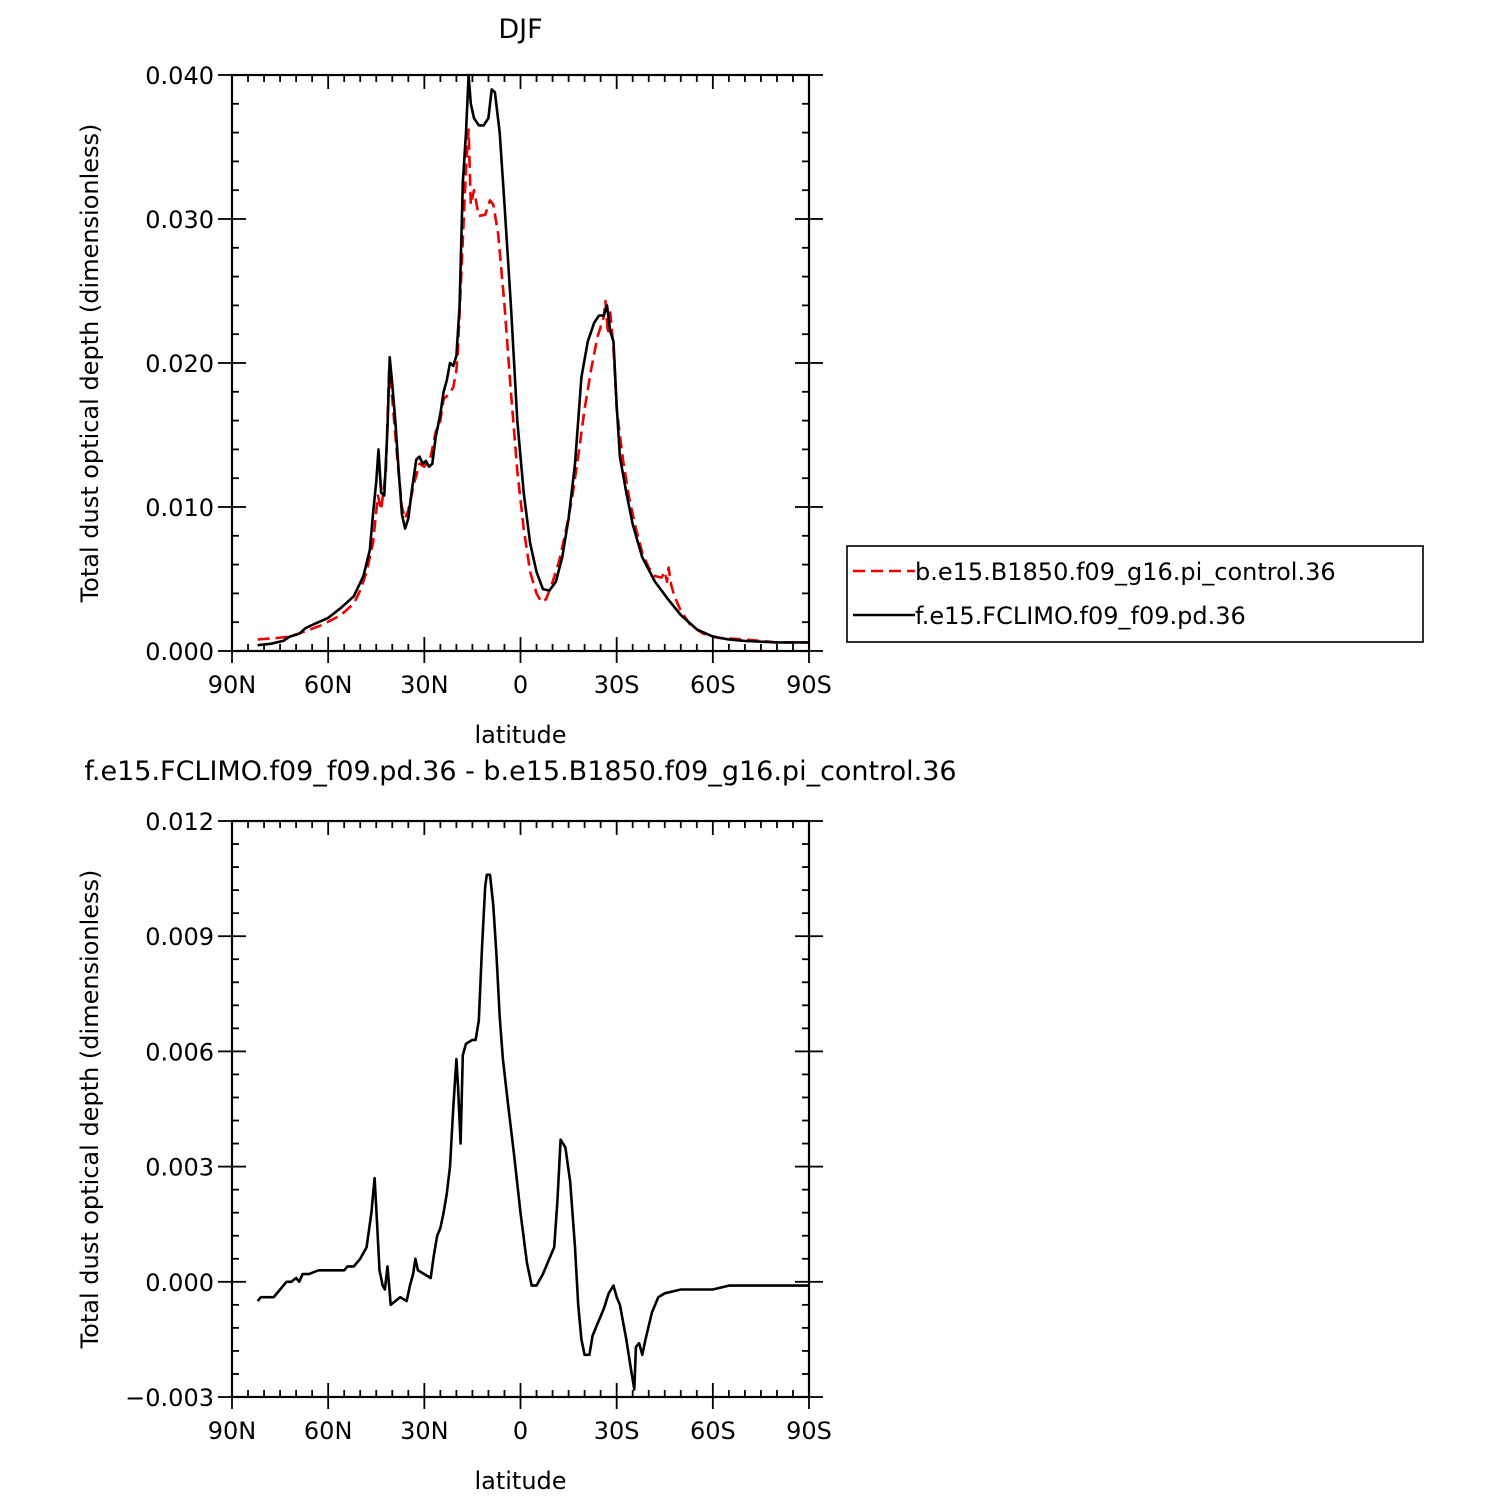  What do you see at coordinates (179, 1052) in the screenshot?
I see `y-tick-label: 0.006` at bounding box center [179, 1052].